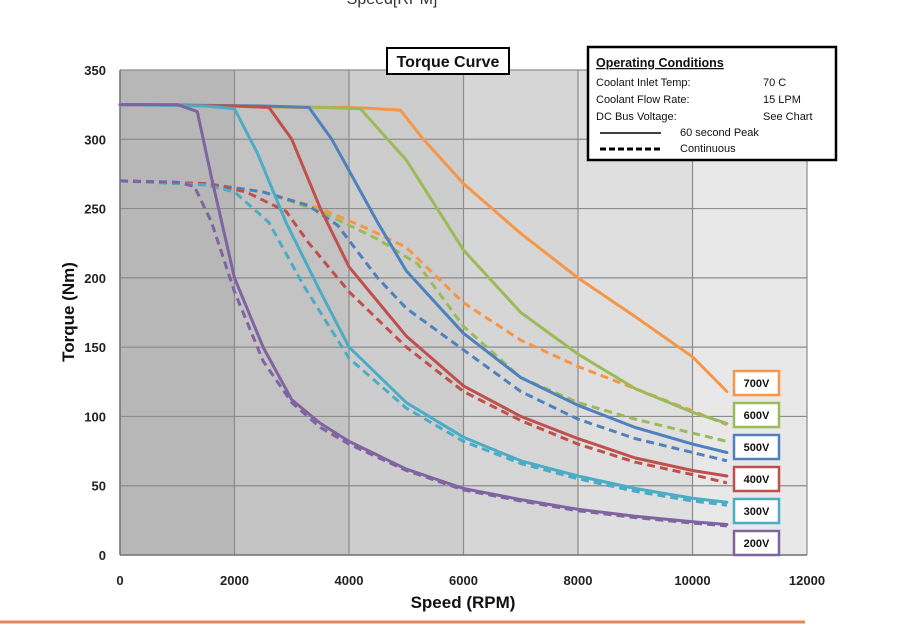 This screenshot has width=917, height=626. I want to click on x-tick-label: 4000, so click(349, 580).